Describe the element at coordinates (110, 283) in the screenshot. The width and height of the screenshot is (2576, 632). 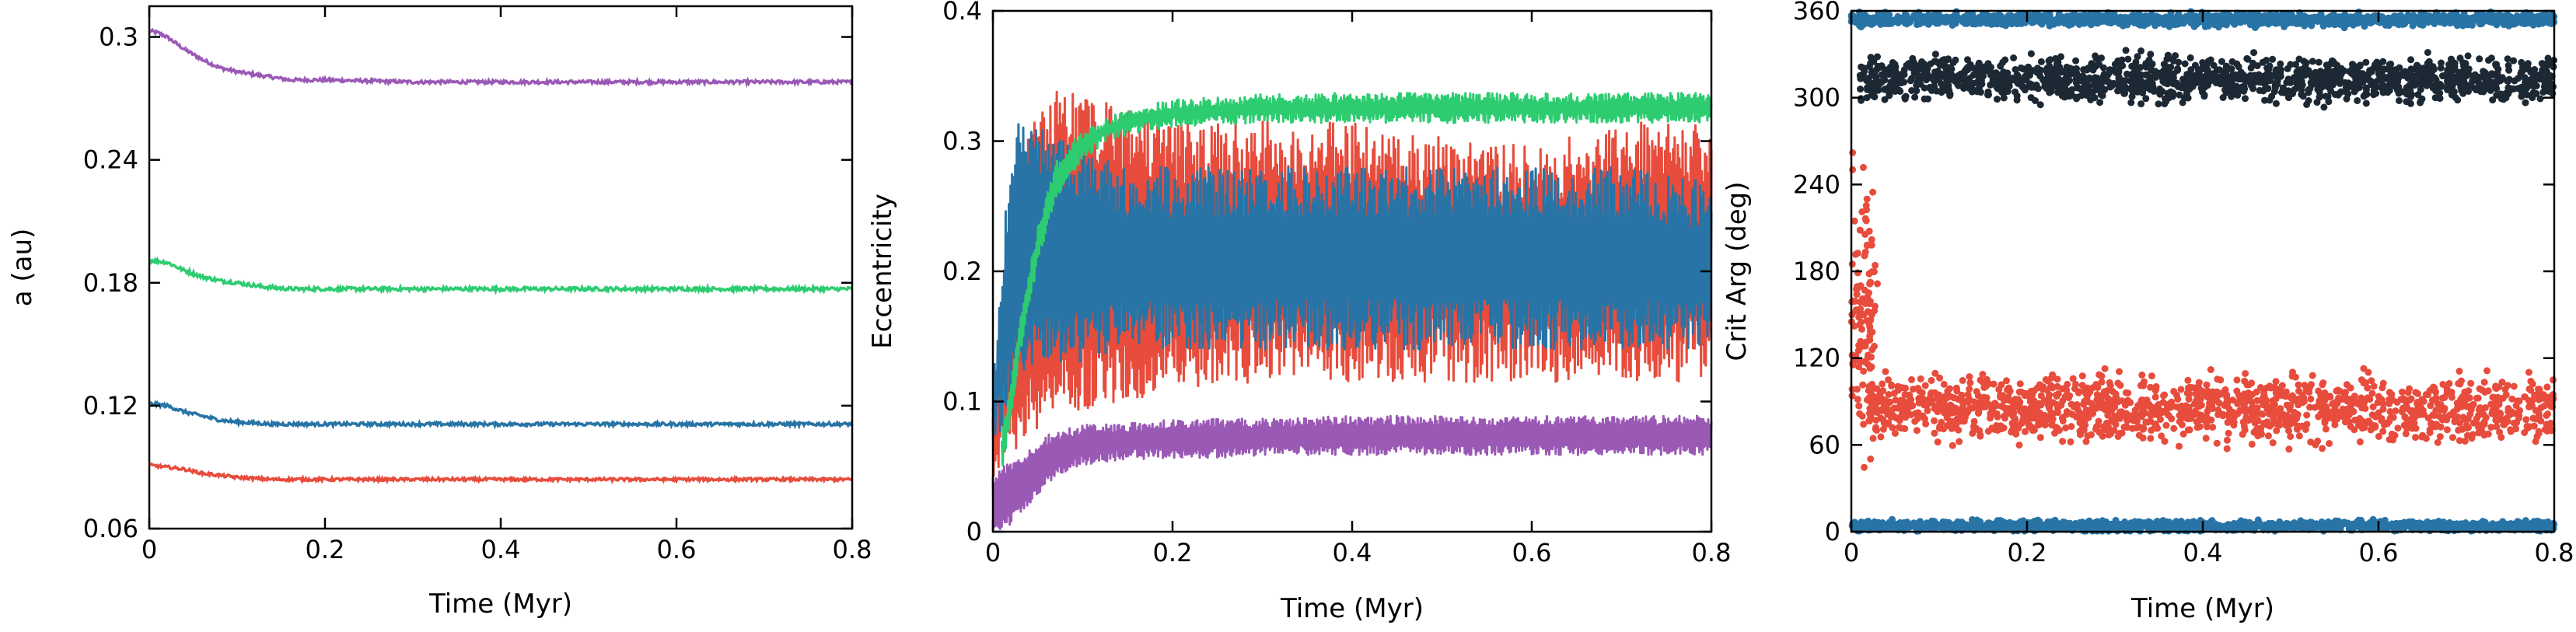
I see `y-tick-label: 0.18` at that location.